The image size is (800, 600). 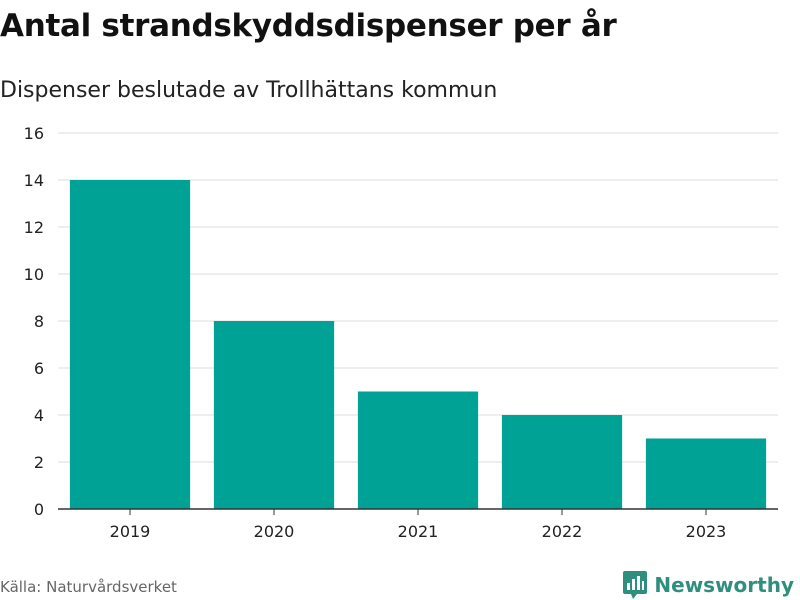 What do you see at coordinates (34, 180) in the screenshot?
I see `y-tick-label: 14` at bounding box center [34, 180].